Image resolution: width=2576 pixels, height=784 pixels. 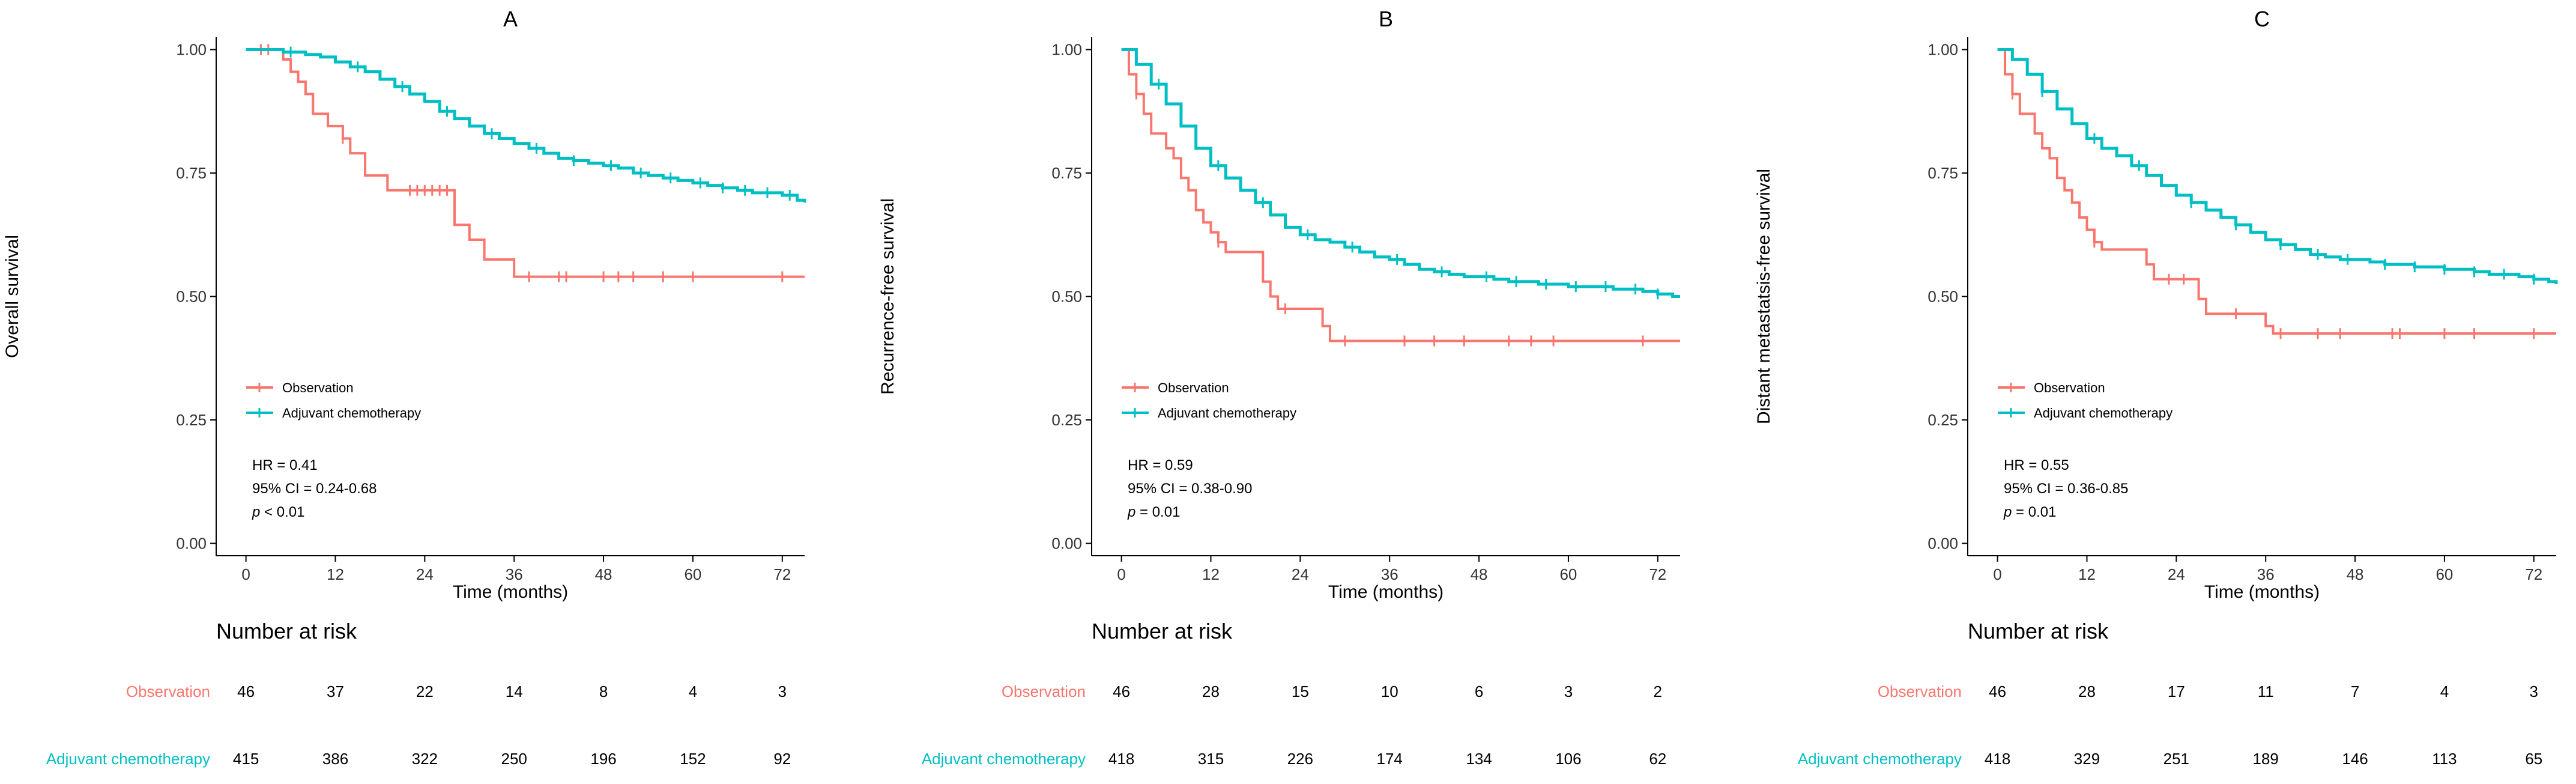 What do you see at coordinates (335, 759) in the screenshot?
I see `risk-count: 386` at bounding box center [335, 759].